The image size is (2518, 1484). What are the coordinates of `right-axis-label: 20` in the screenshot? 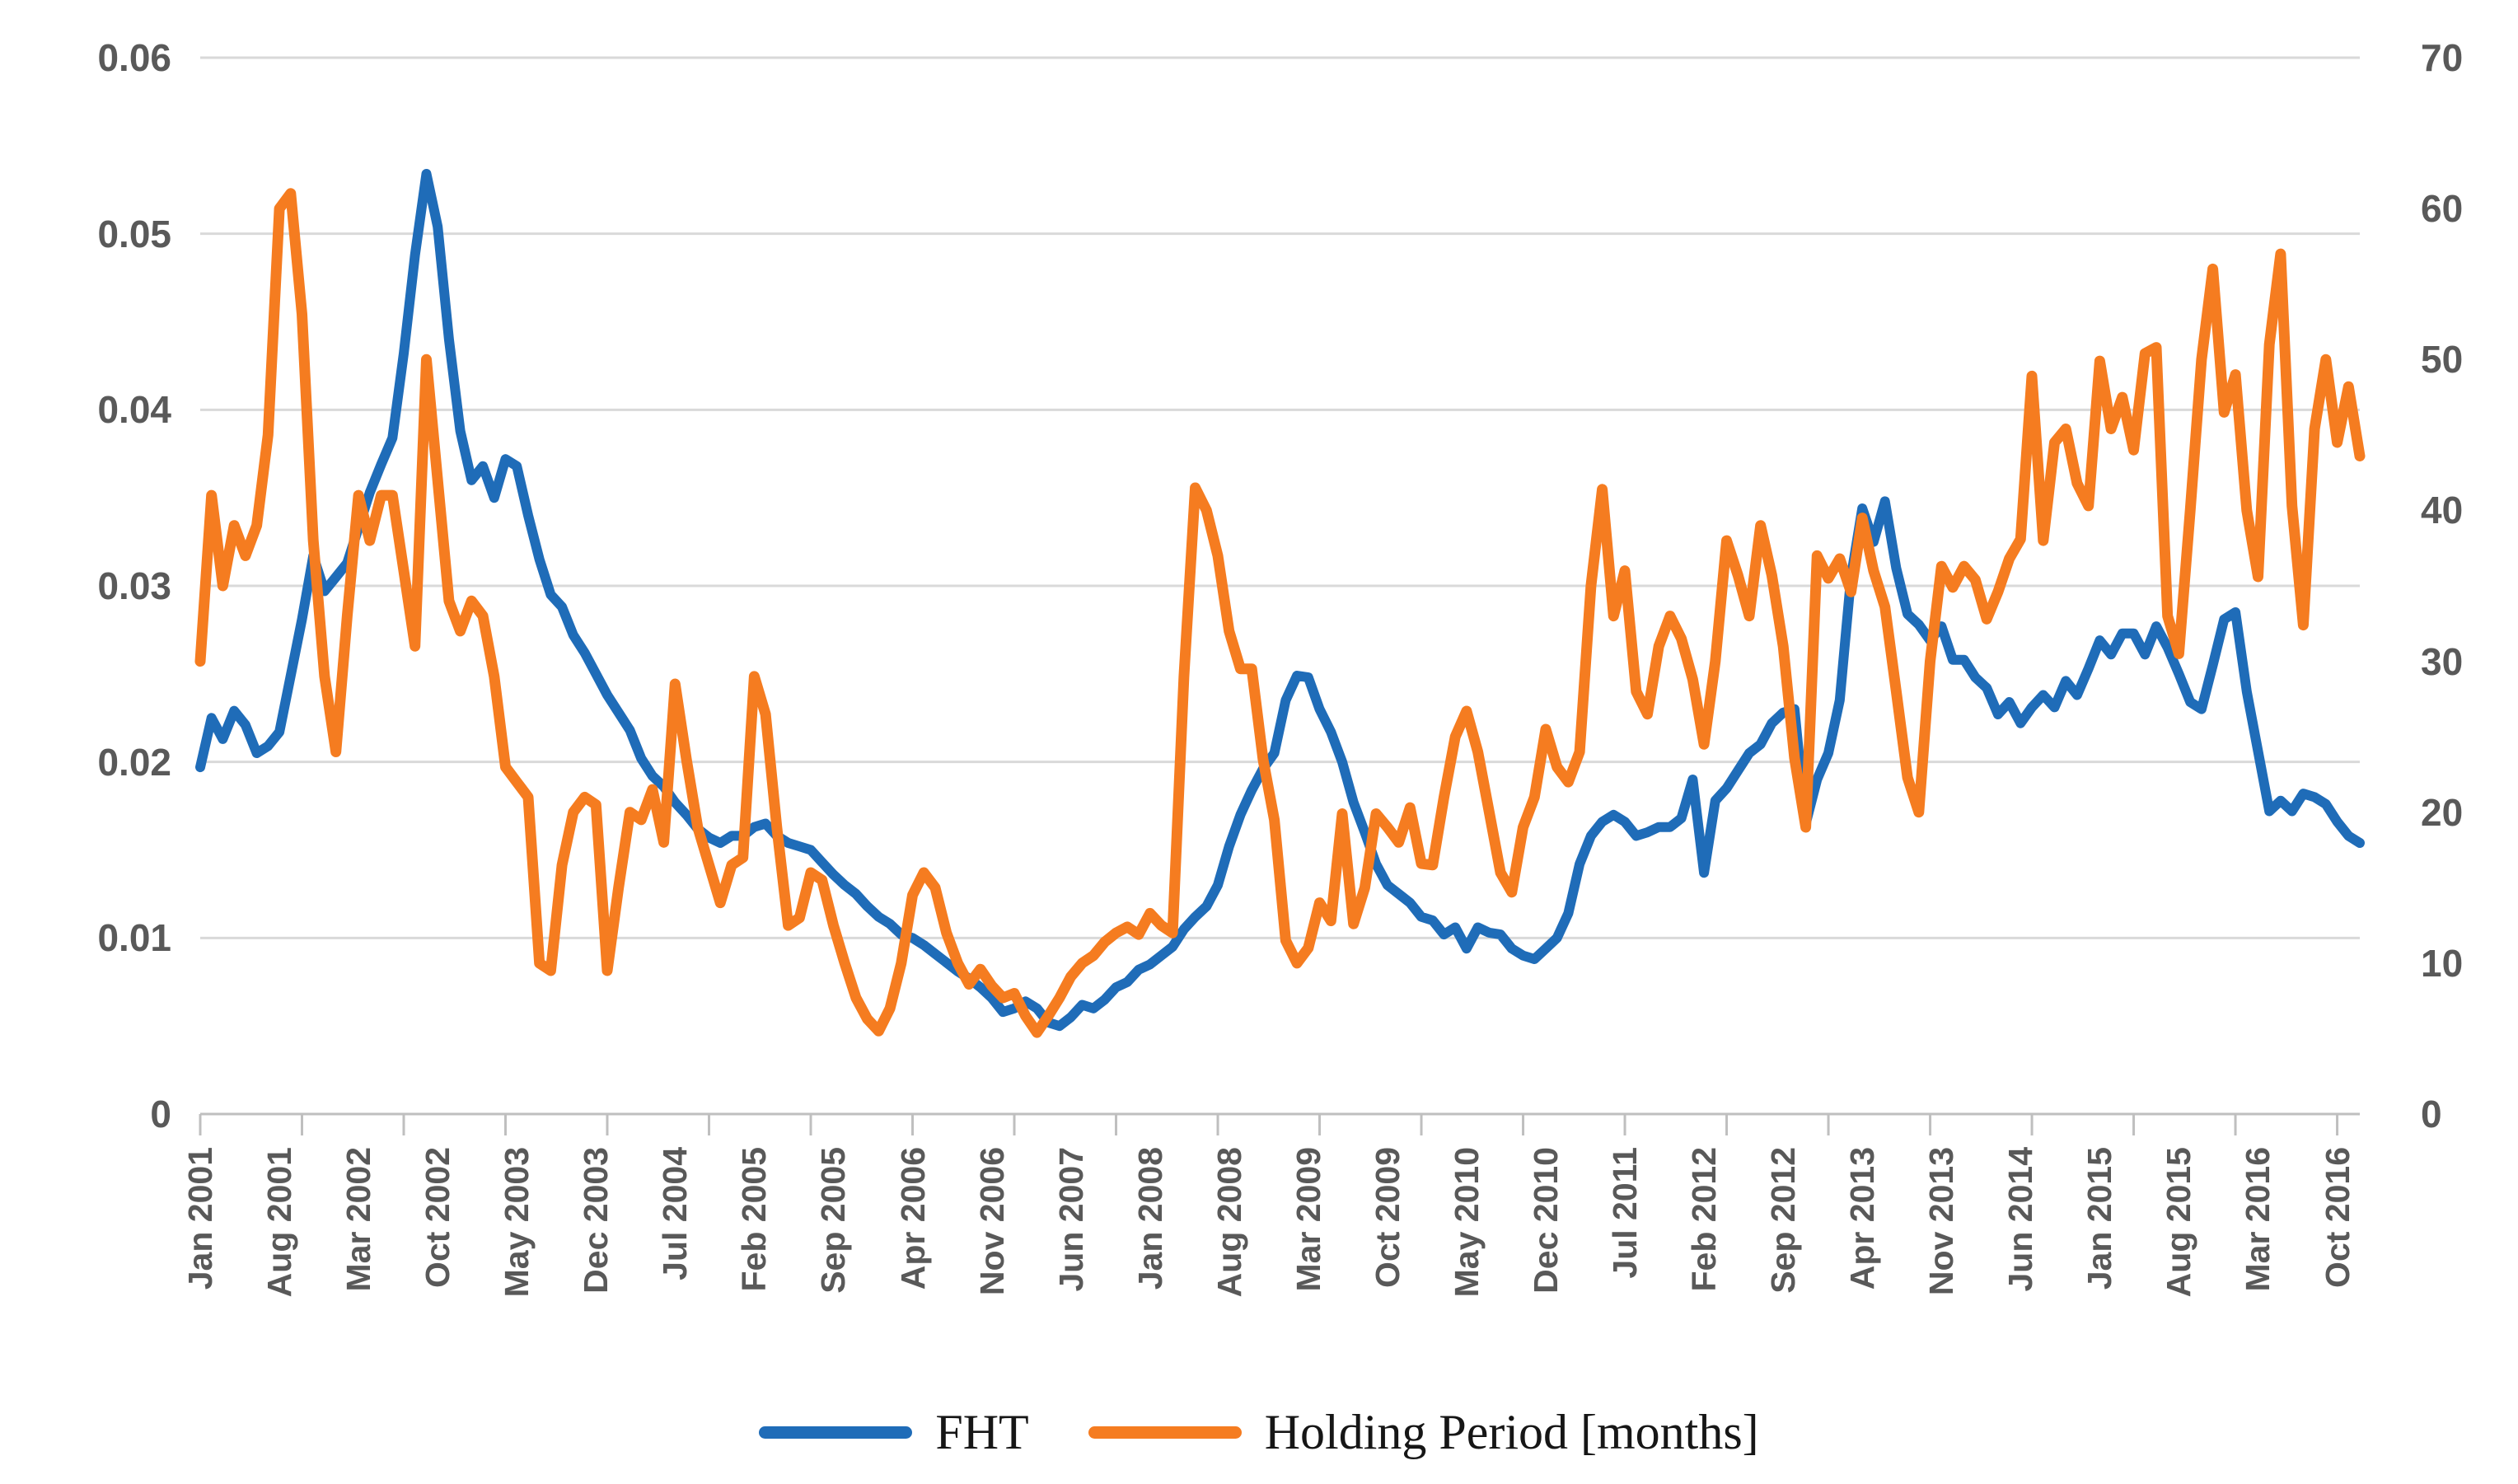 It's located at (2442, 812).